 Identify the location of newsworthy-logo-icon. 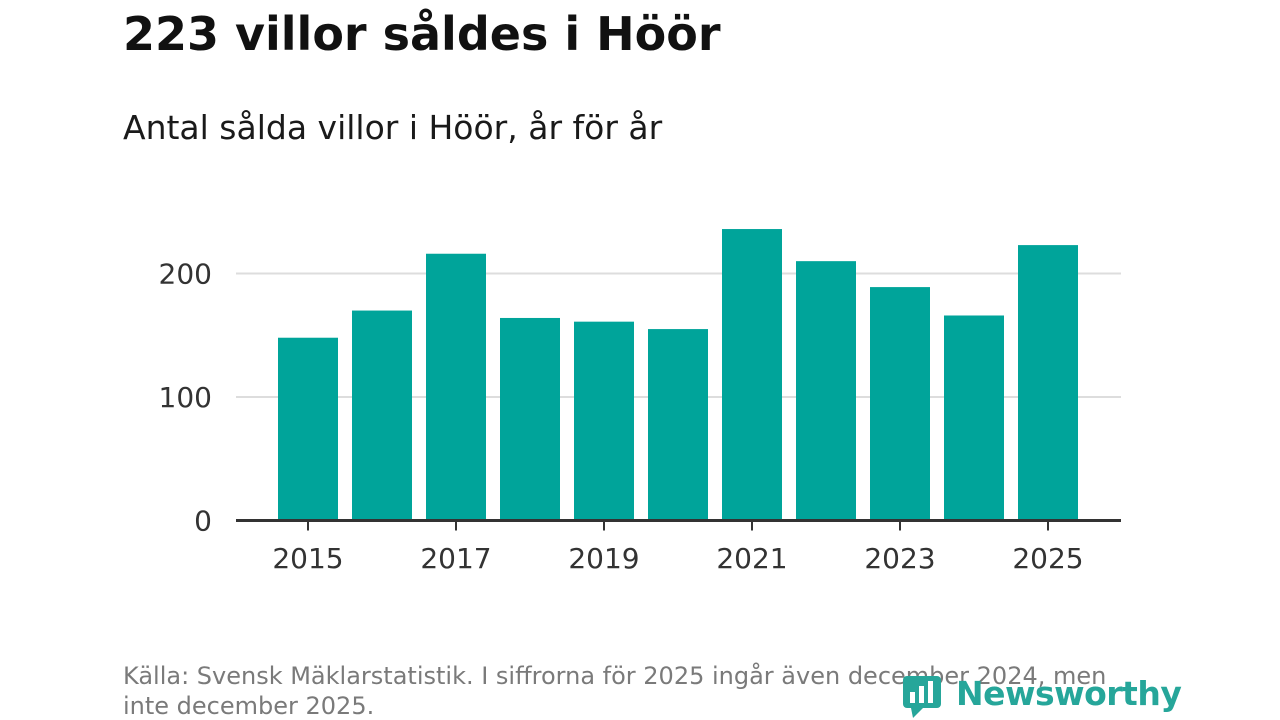
(922, 697).